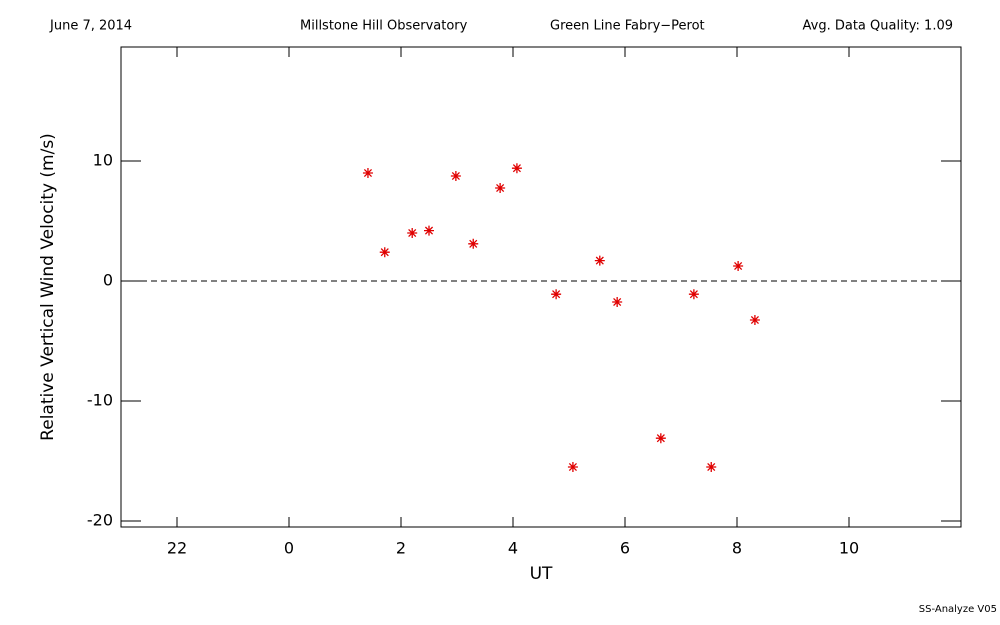 The width and height of the screenshot is (1000, 625). I want to click on date: June 7, 2014, so click(90, 26).